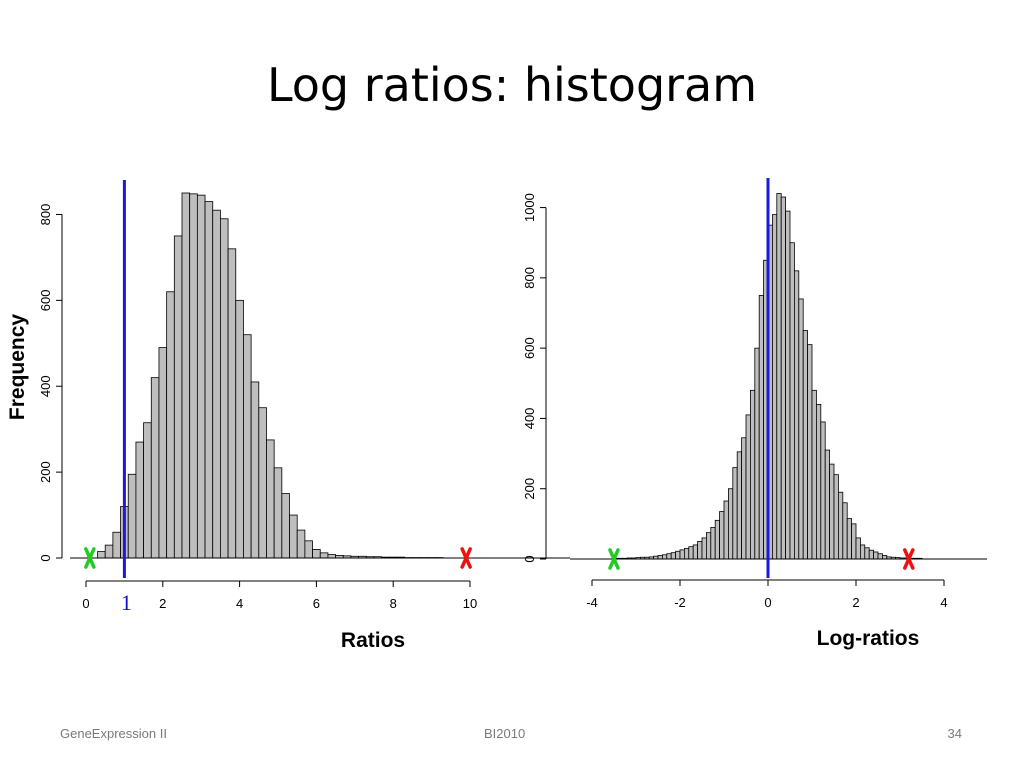 The image size is (1024, 768). What do you see at coordinates (17, 367) in the screenshot?
I see `y-axis-title: Frequency` at bounding box center [17, 367].